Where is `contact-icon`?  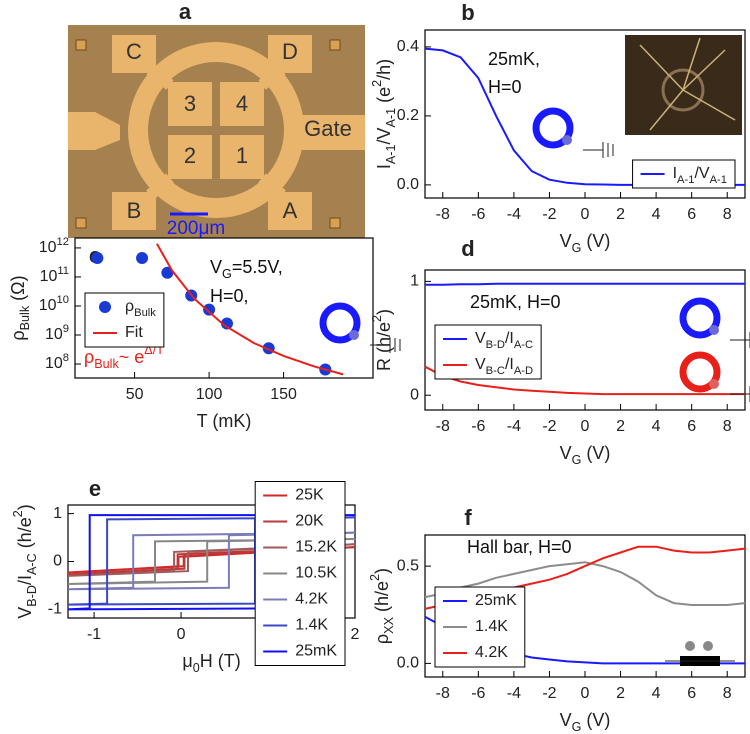
contact-icon is located at coordinates (354, 335).